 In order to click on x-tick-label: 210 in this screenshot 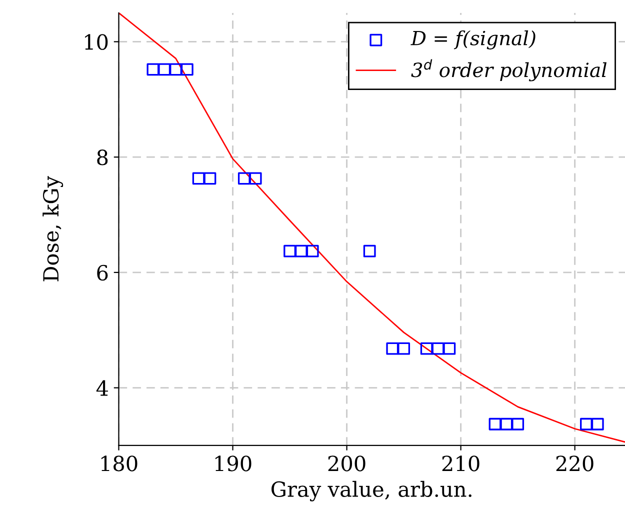, I will do `click(461, 464)`.